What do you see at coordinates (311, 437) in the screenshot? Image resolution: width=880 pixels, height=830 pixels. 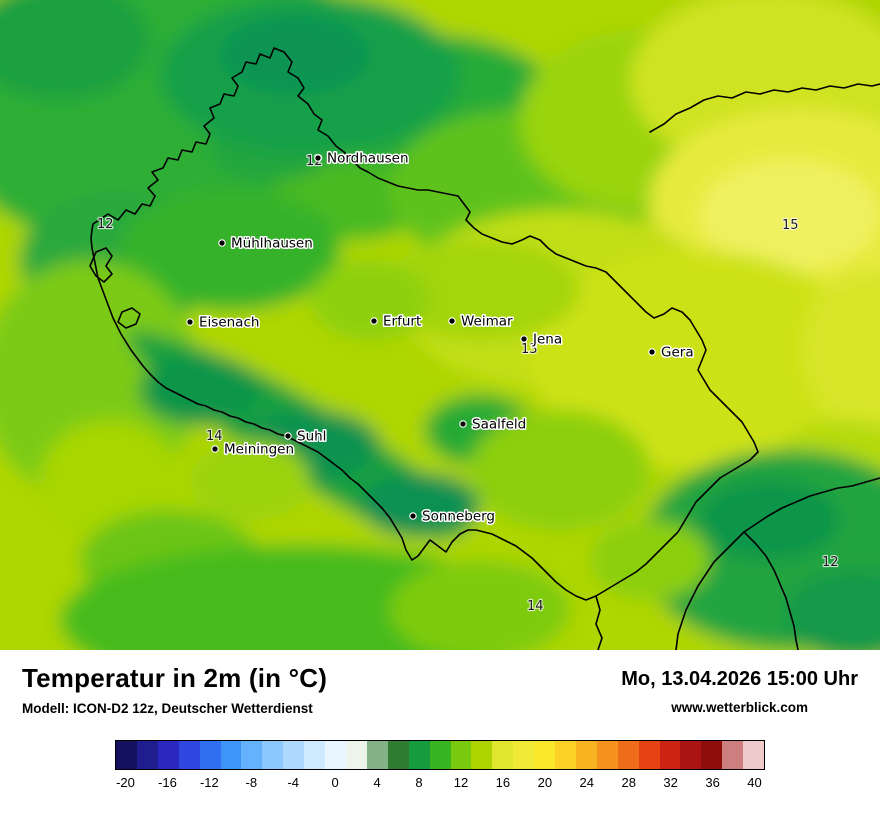 I see `city-label: Suhl` at bounding box center [311, 437].